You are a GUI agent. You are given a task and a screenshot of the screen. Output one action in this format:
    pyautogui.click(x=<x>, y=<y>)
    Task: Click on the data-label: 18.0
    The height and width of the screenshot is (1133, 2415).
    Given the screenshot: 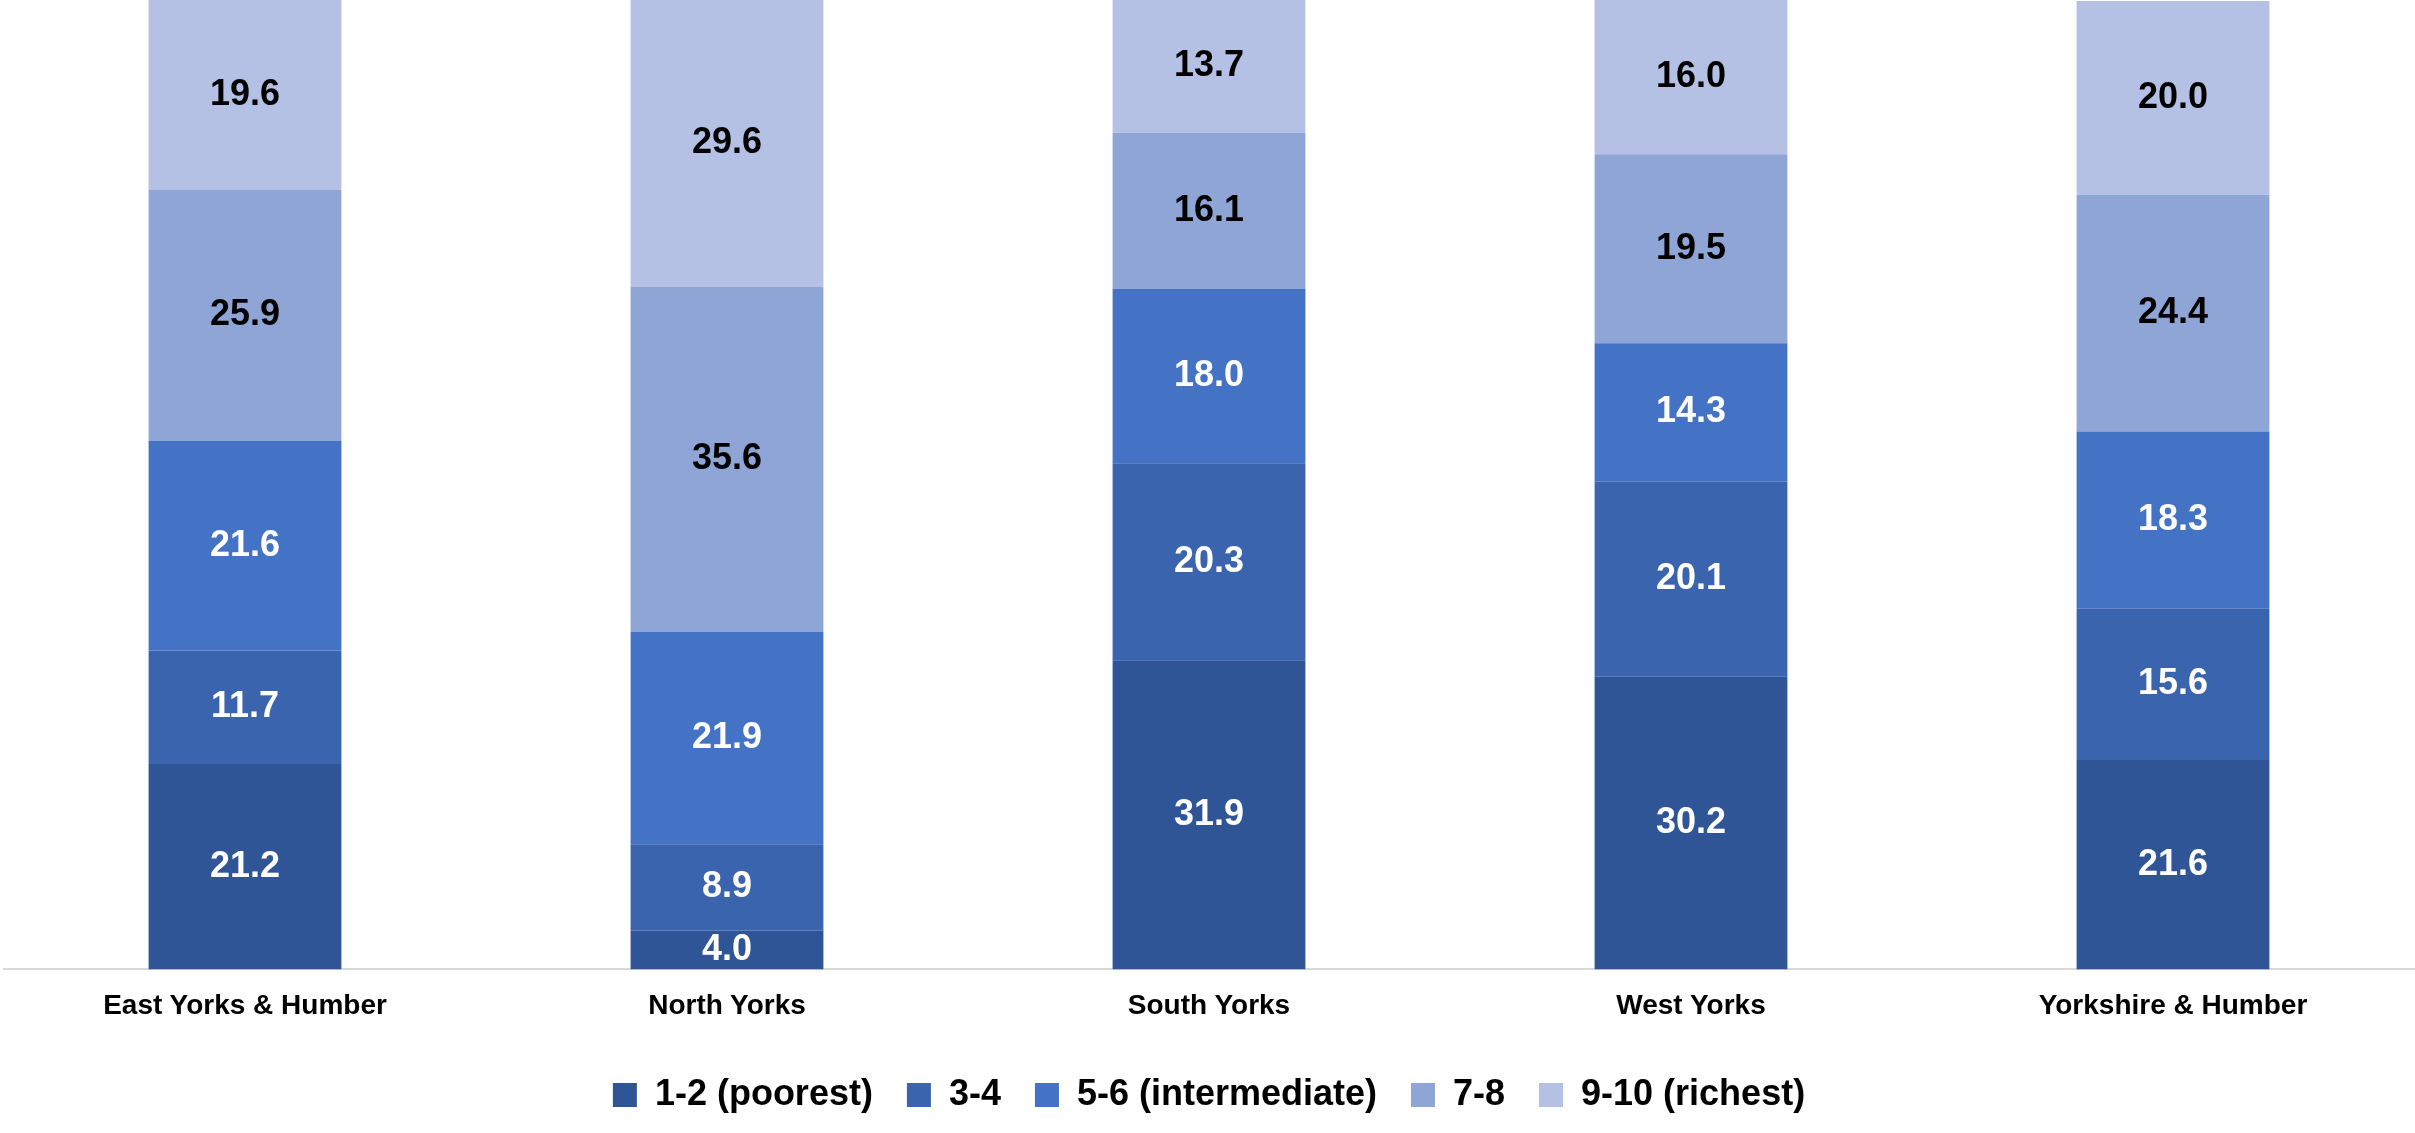 What is the action you would take?
    pyautogui.click(x=1209, y=374)
    